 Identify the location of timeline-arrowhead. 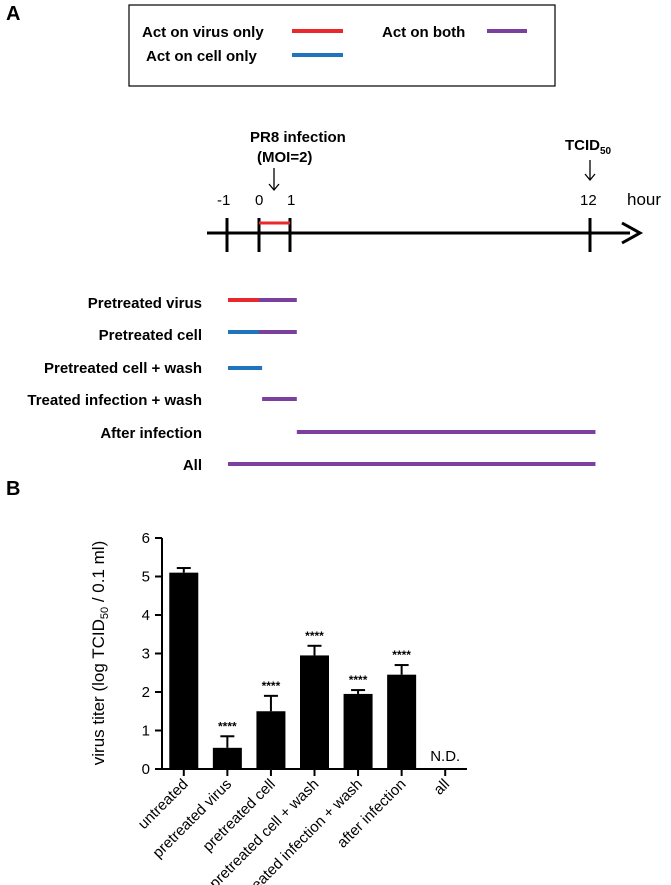
(632, 233).